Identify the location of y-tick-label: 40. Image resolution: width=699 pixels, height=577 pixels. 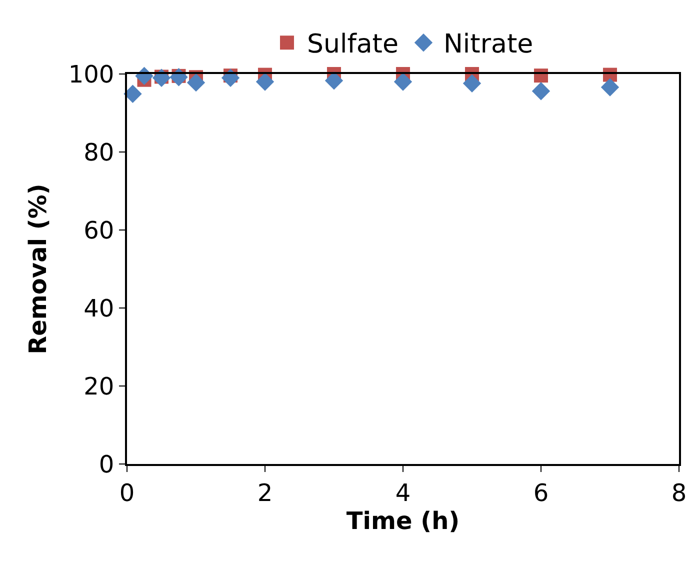
(99, 308).